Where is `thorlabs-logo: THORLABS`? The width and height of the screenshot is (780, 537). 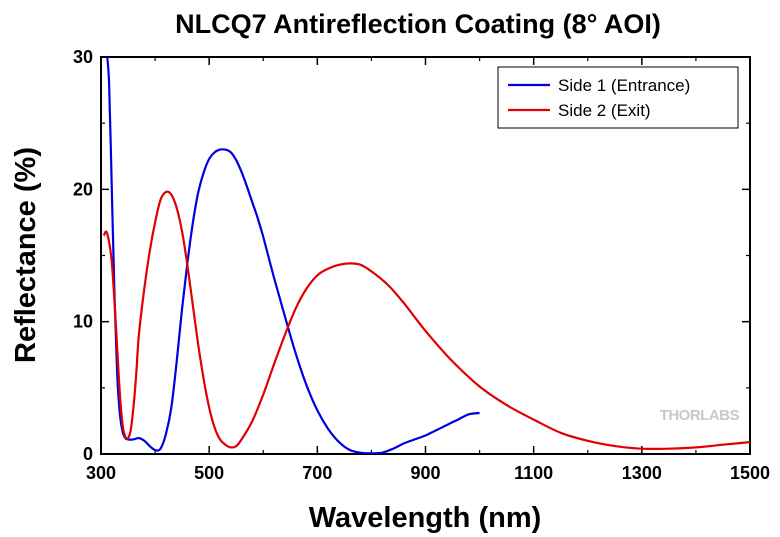 thorlabs-logo: THORLABS is located at coordinates (700, 415).